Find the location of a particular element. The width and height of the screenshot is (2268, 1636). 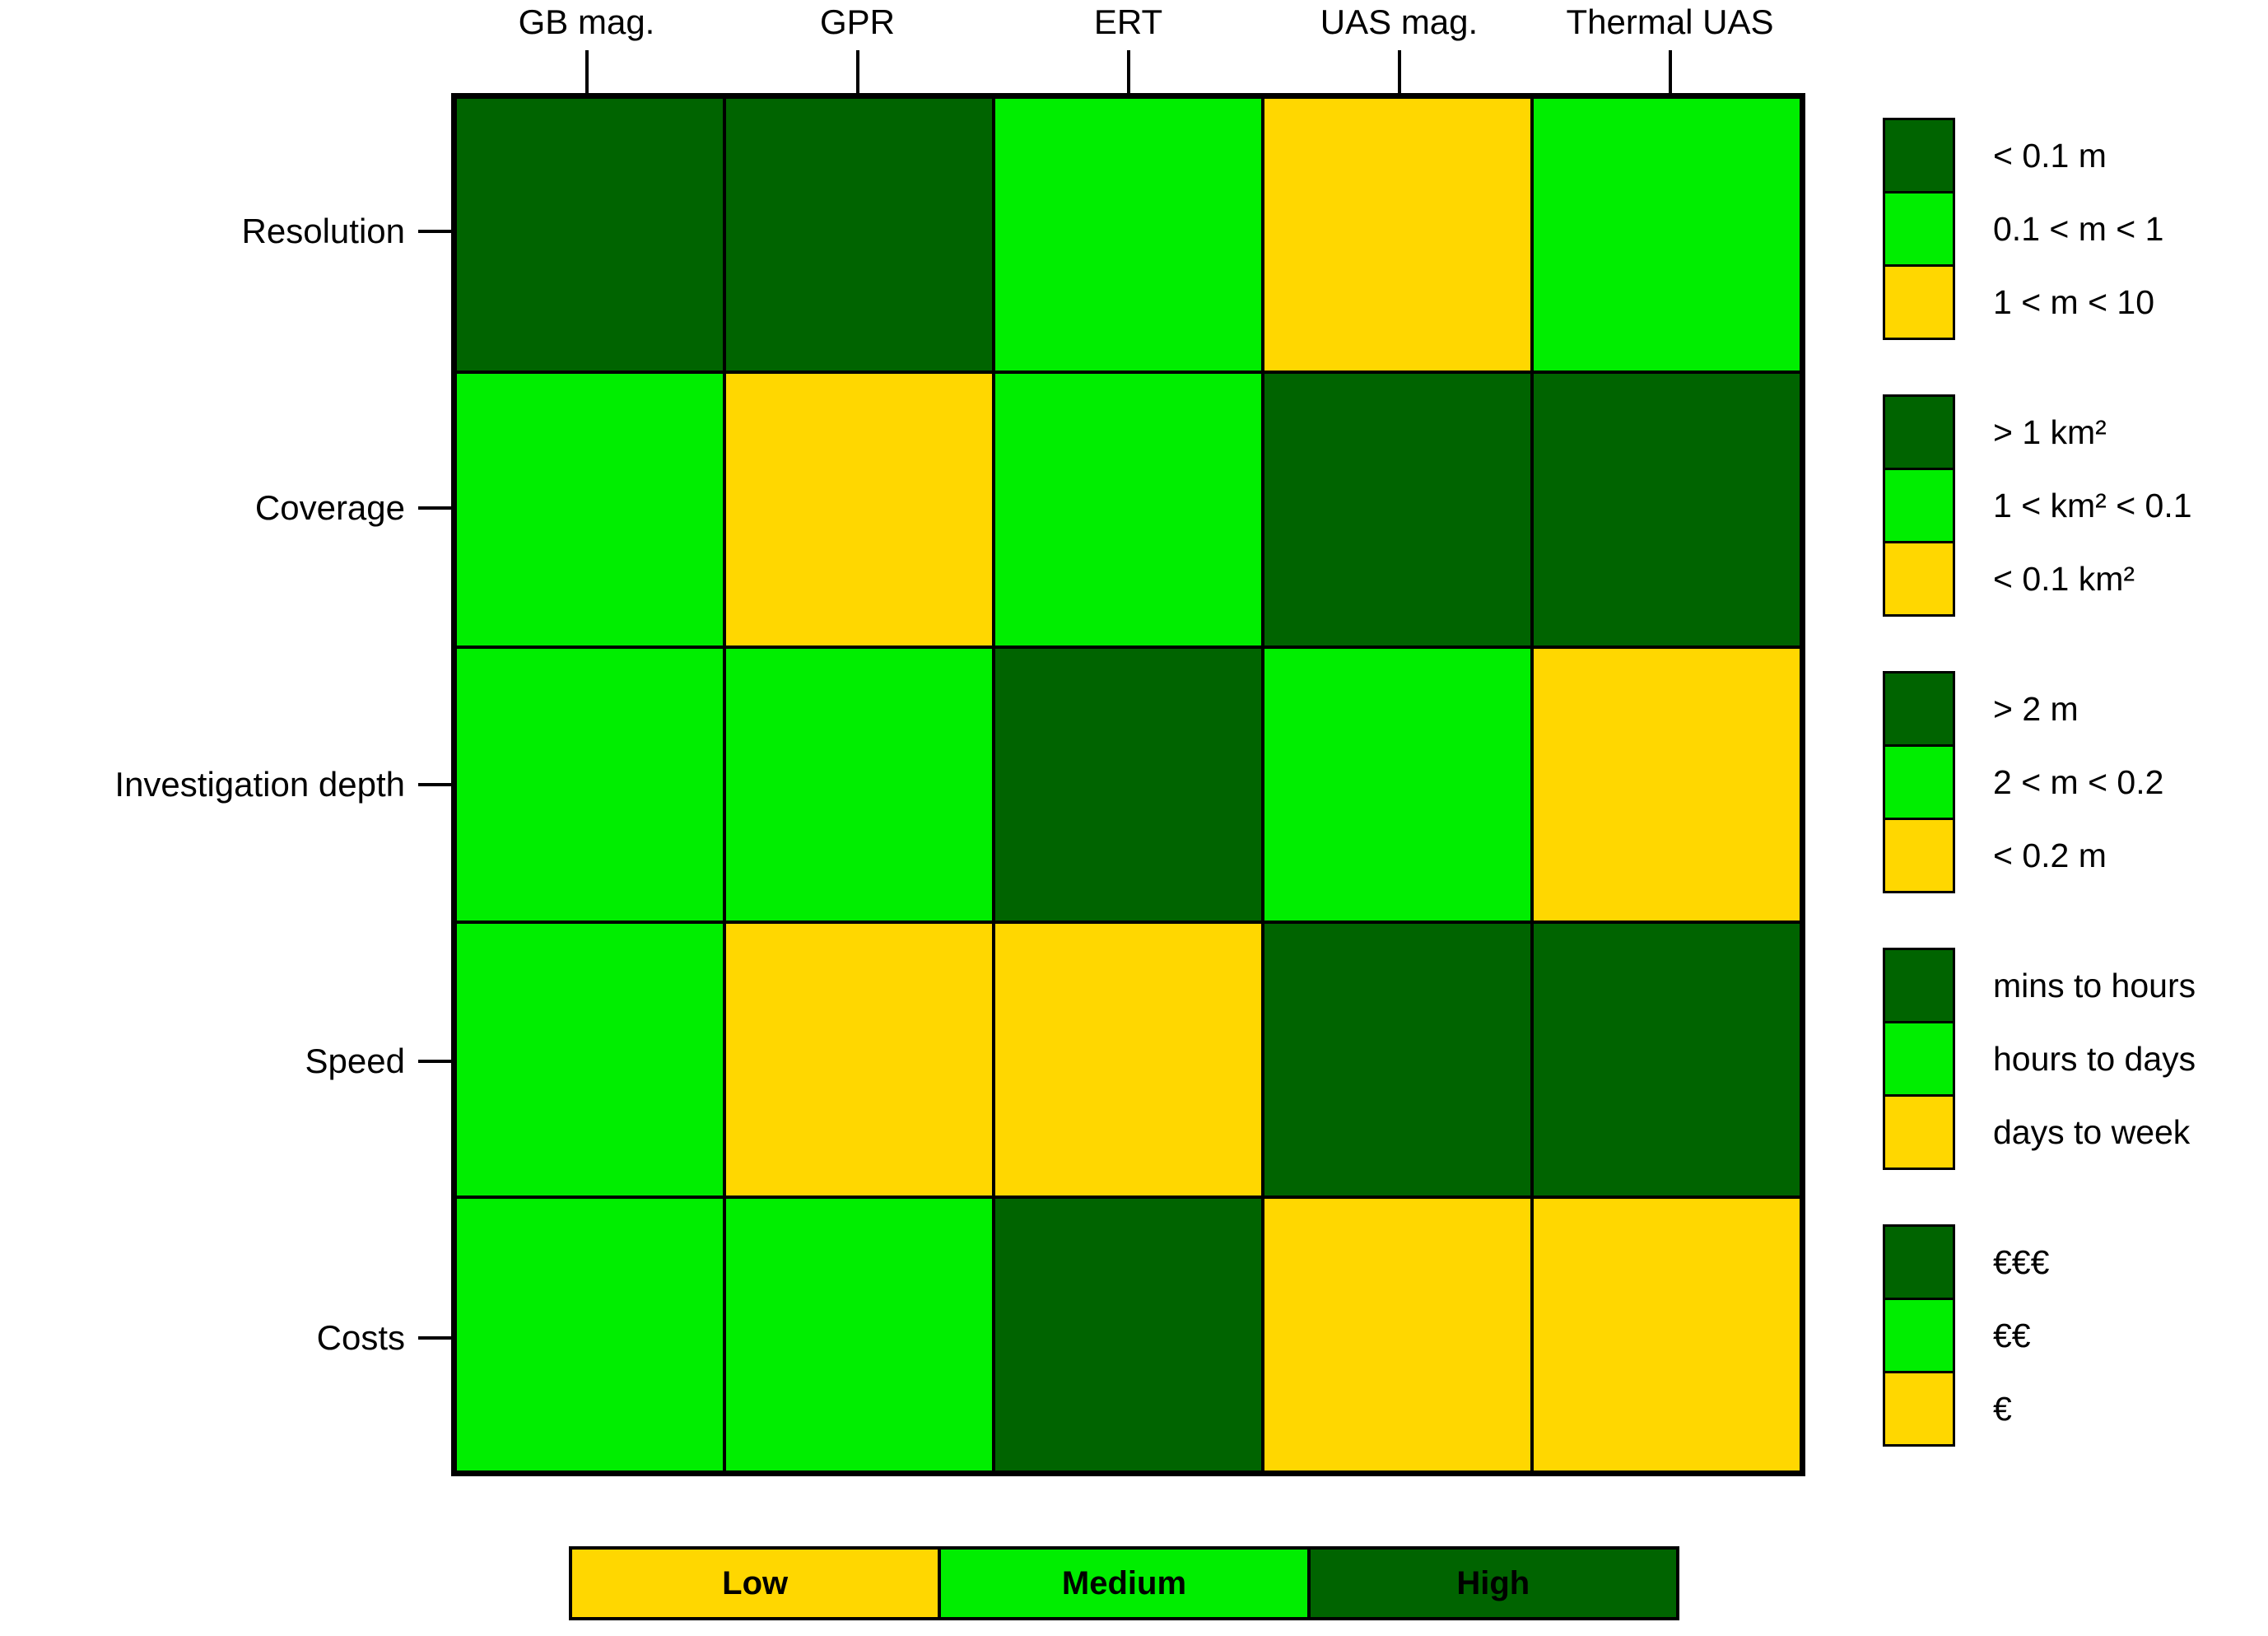

column-header-gpr: GPR is located at coordinates (857, 21).